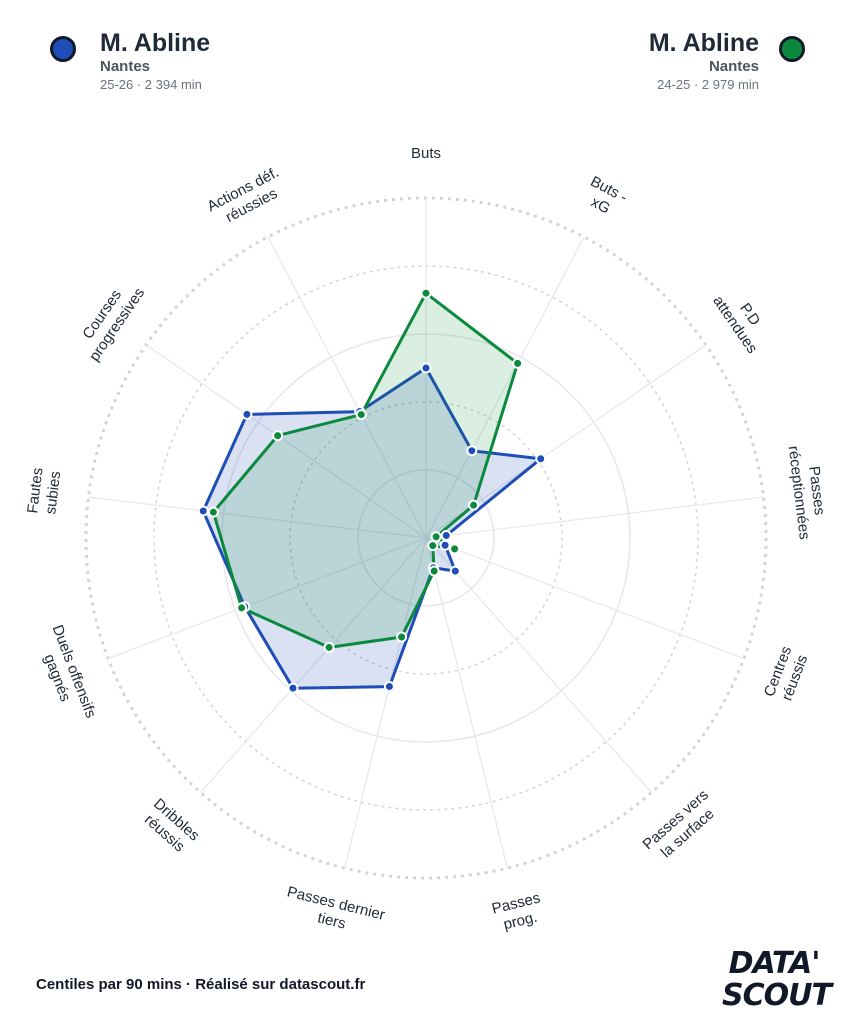 The image size is (853, 1024). What do you see at coordinates (63, 49) in the screenshot?
I see `player-a-color-dot` at bounding box center [63, 49].